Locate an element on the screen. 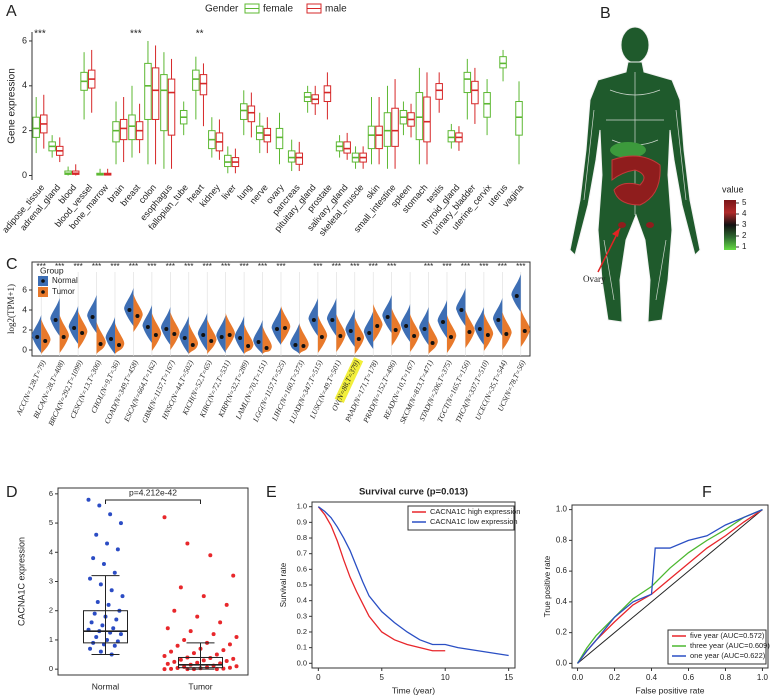 The image size is (778, 700). y-tick-label: 6 is located at coordinates (24, 40).